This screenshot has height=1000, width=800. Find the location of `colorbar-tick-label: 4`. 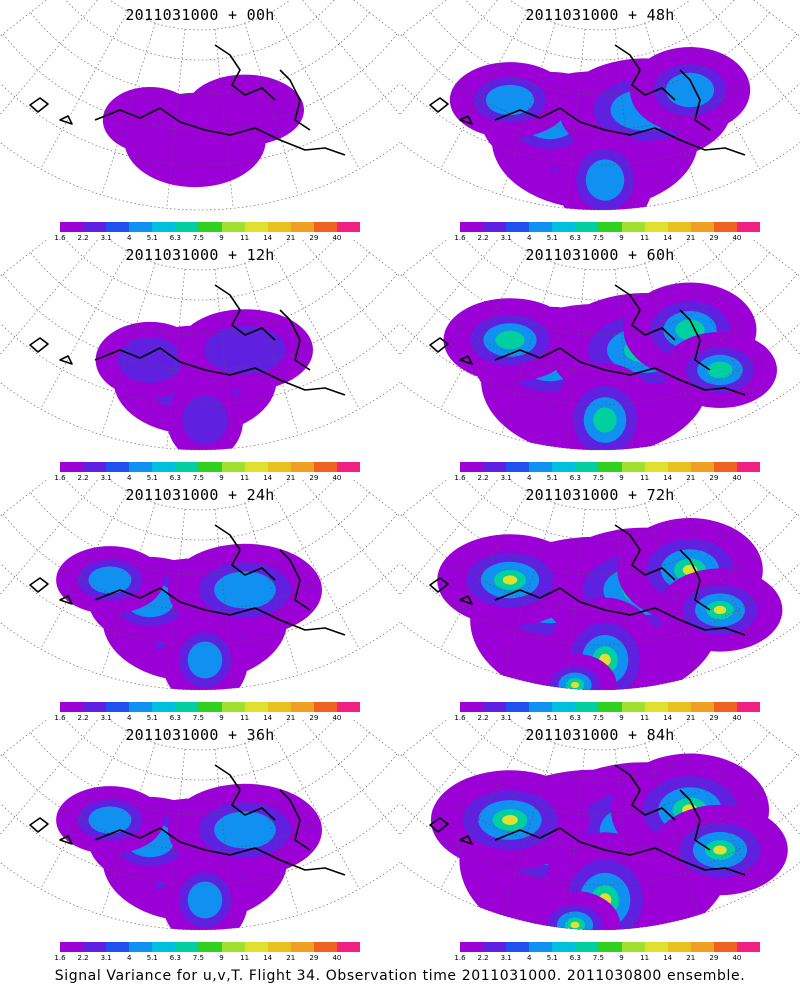

colorbar-tick-label: 4 is located at coordinates (129, 718).